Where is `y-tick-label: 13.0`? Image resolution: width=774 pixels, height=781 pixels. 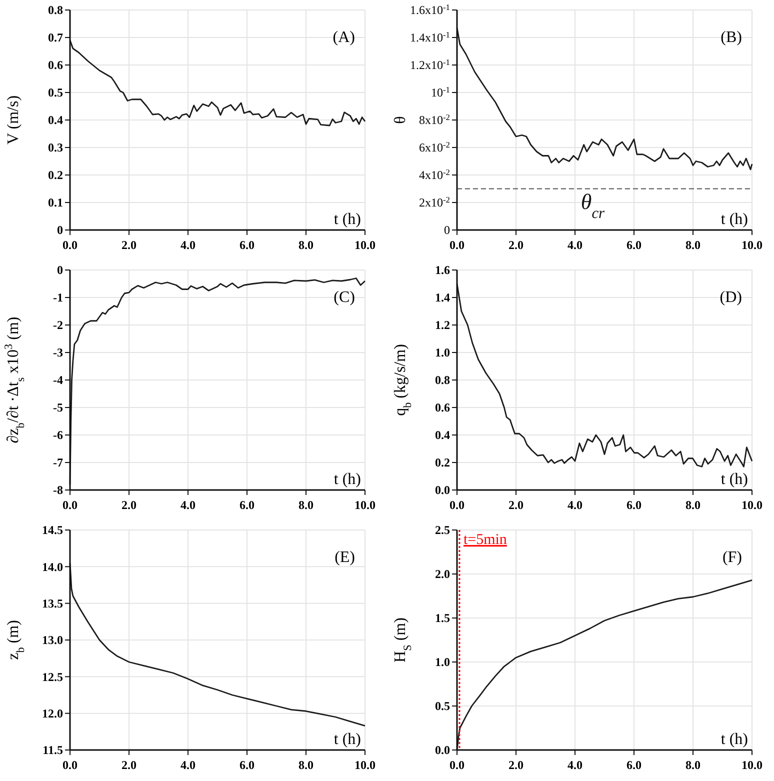 y-tick-label: 13.0 is located at coordinates (52, 640).